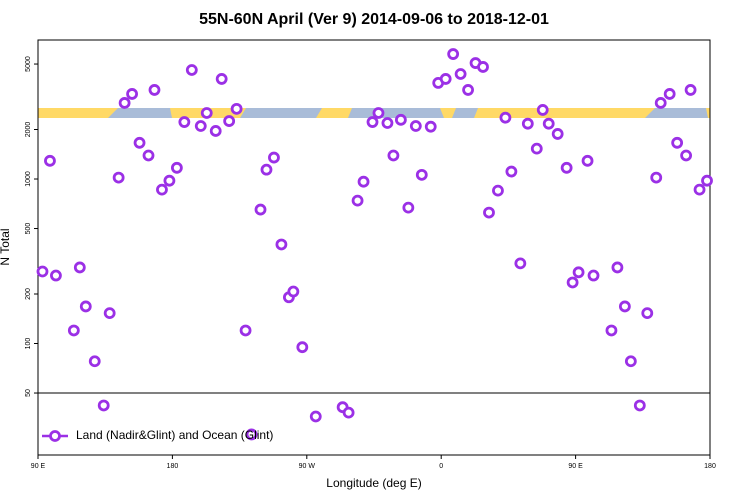 The height and width of the screenshot is (500, 750). Describe the element at coordinates (28, 130) in the screenshot. I see `y-tick-label: 2000` at that location.